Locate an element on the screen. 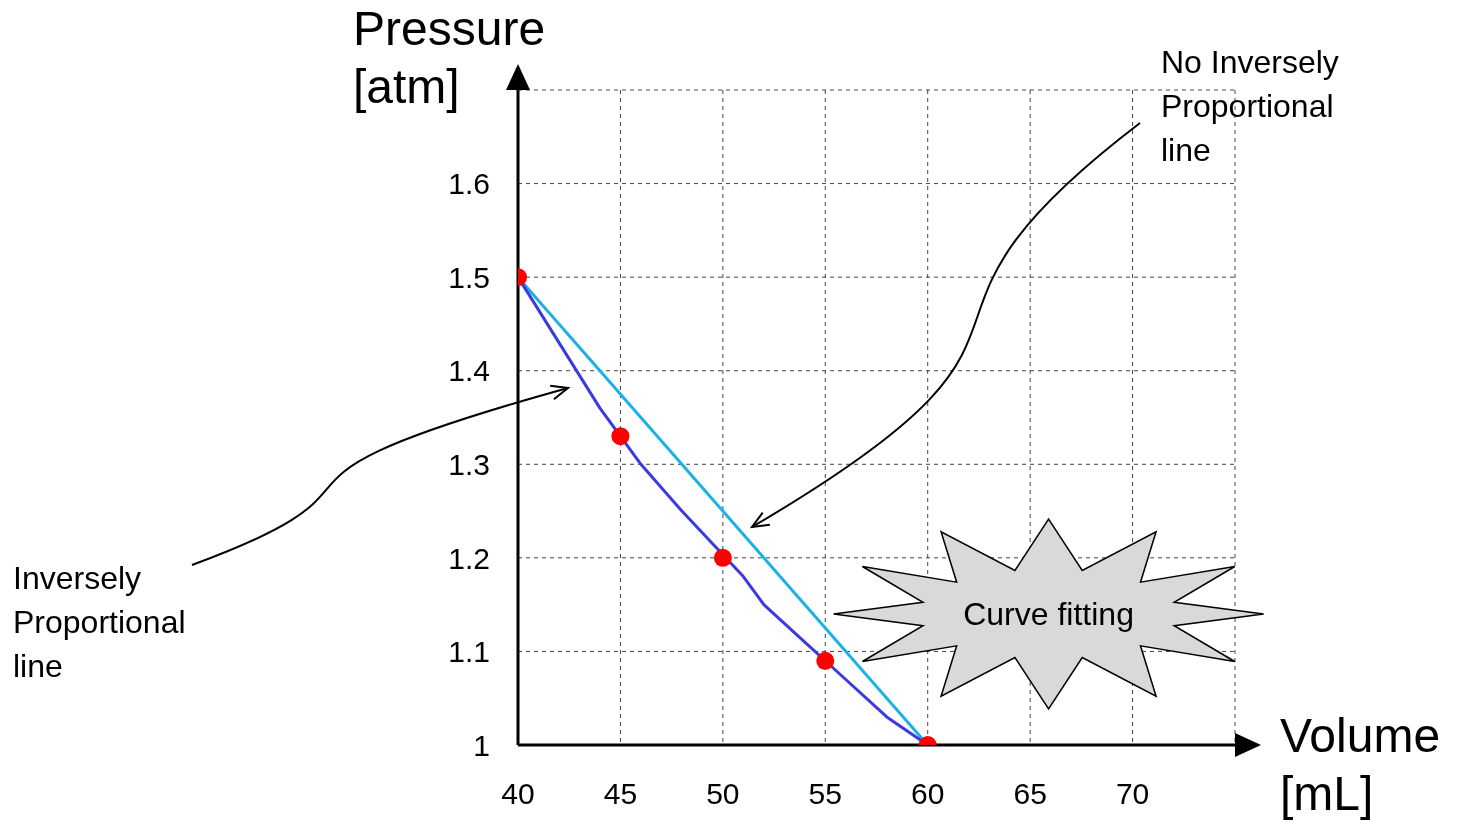 The height and width of the screenshot is (836, 1470). x-tick-label: 40 is located at coordinates (518, 794).